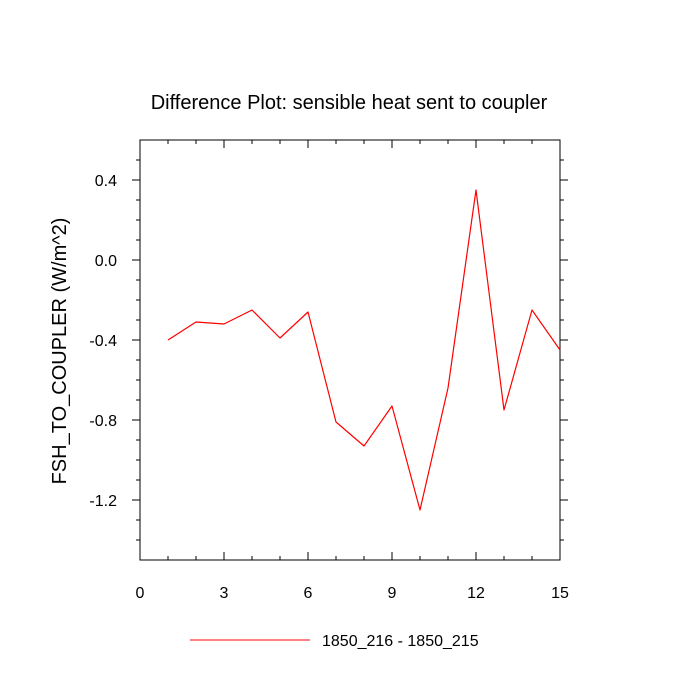 The width and height of the screenshot is (700, 700). What do you see at coordinates (560, 593) in the screenshot?
I see `x-tick-label: 15` at bounding box center [560, 593].